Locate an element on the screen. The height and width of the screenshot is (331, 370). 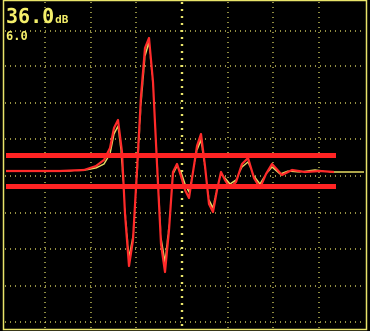
gain-value: 36.0 is located at coordinates (30, 16).